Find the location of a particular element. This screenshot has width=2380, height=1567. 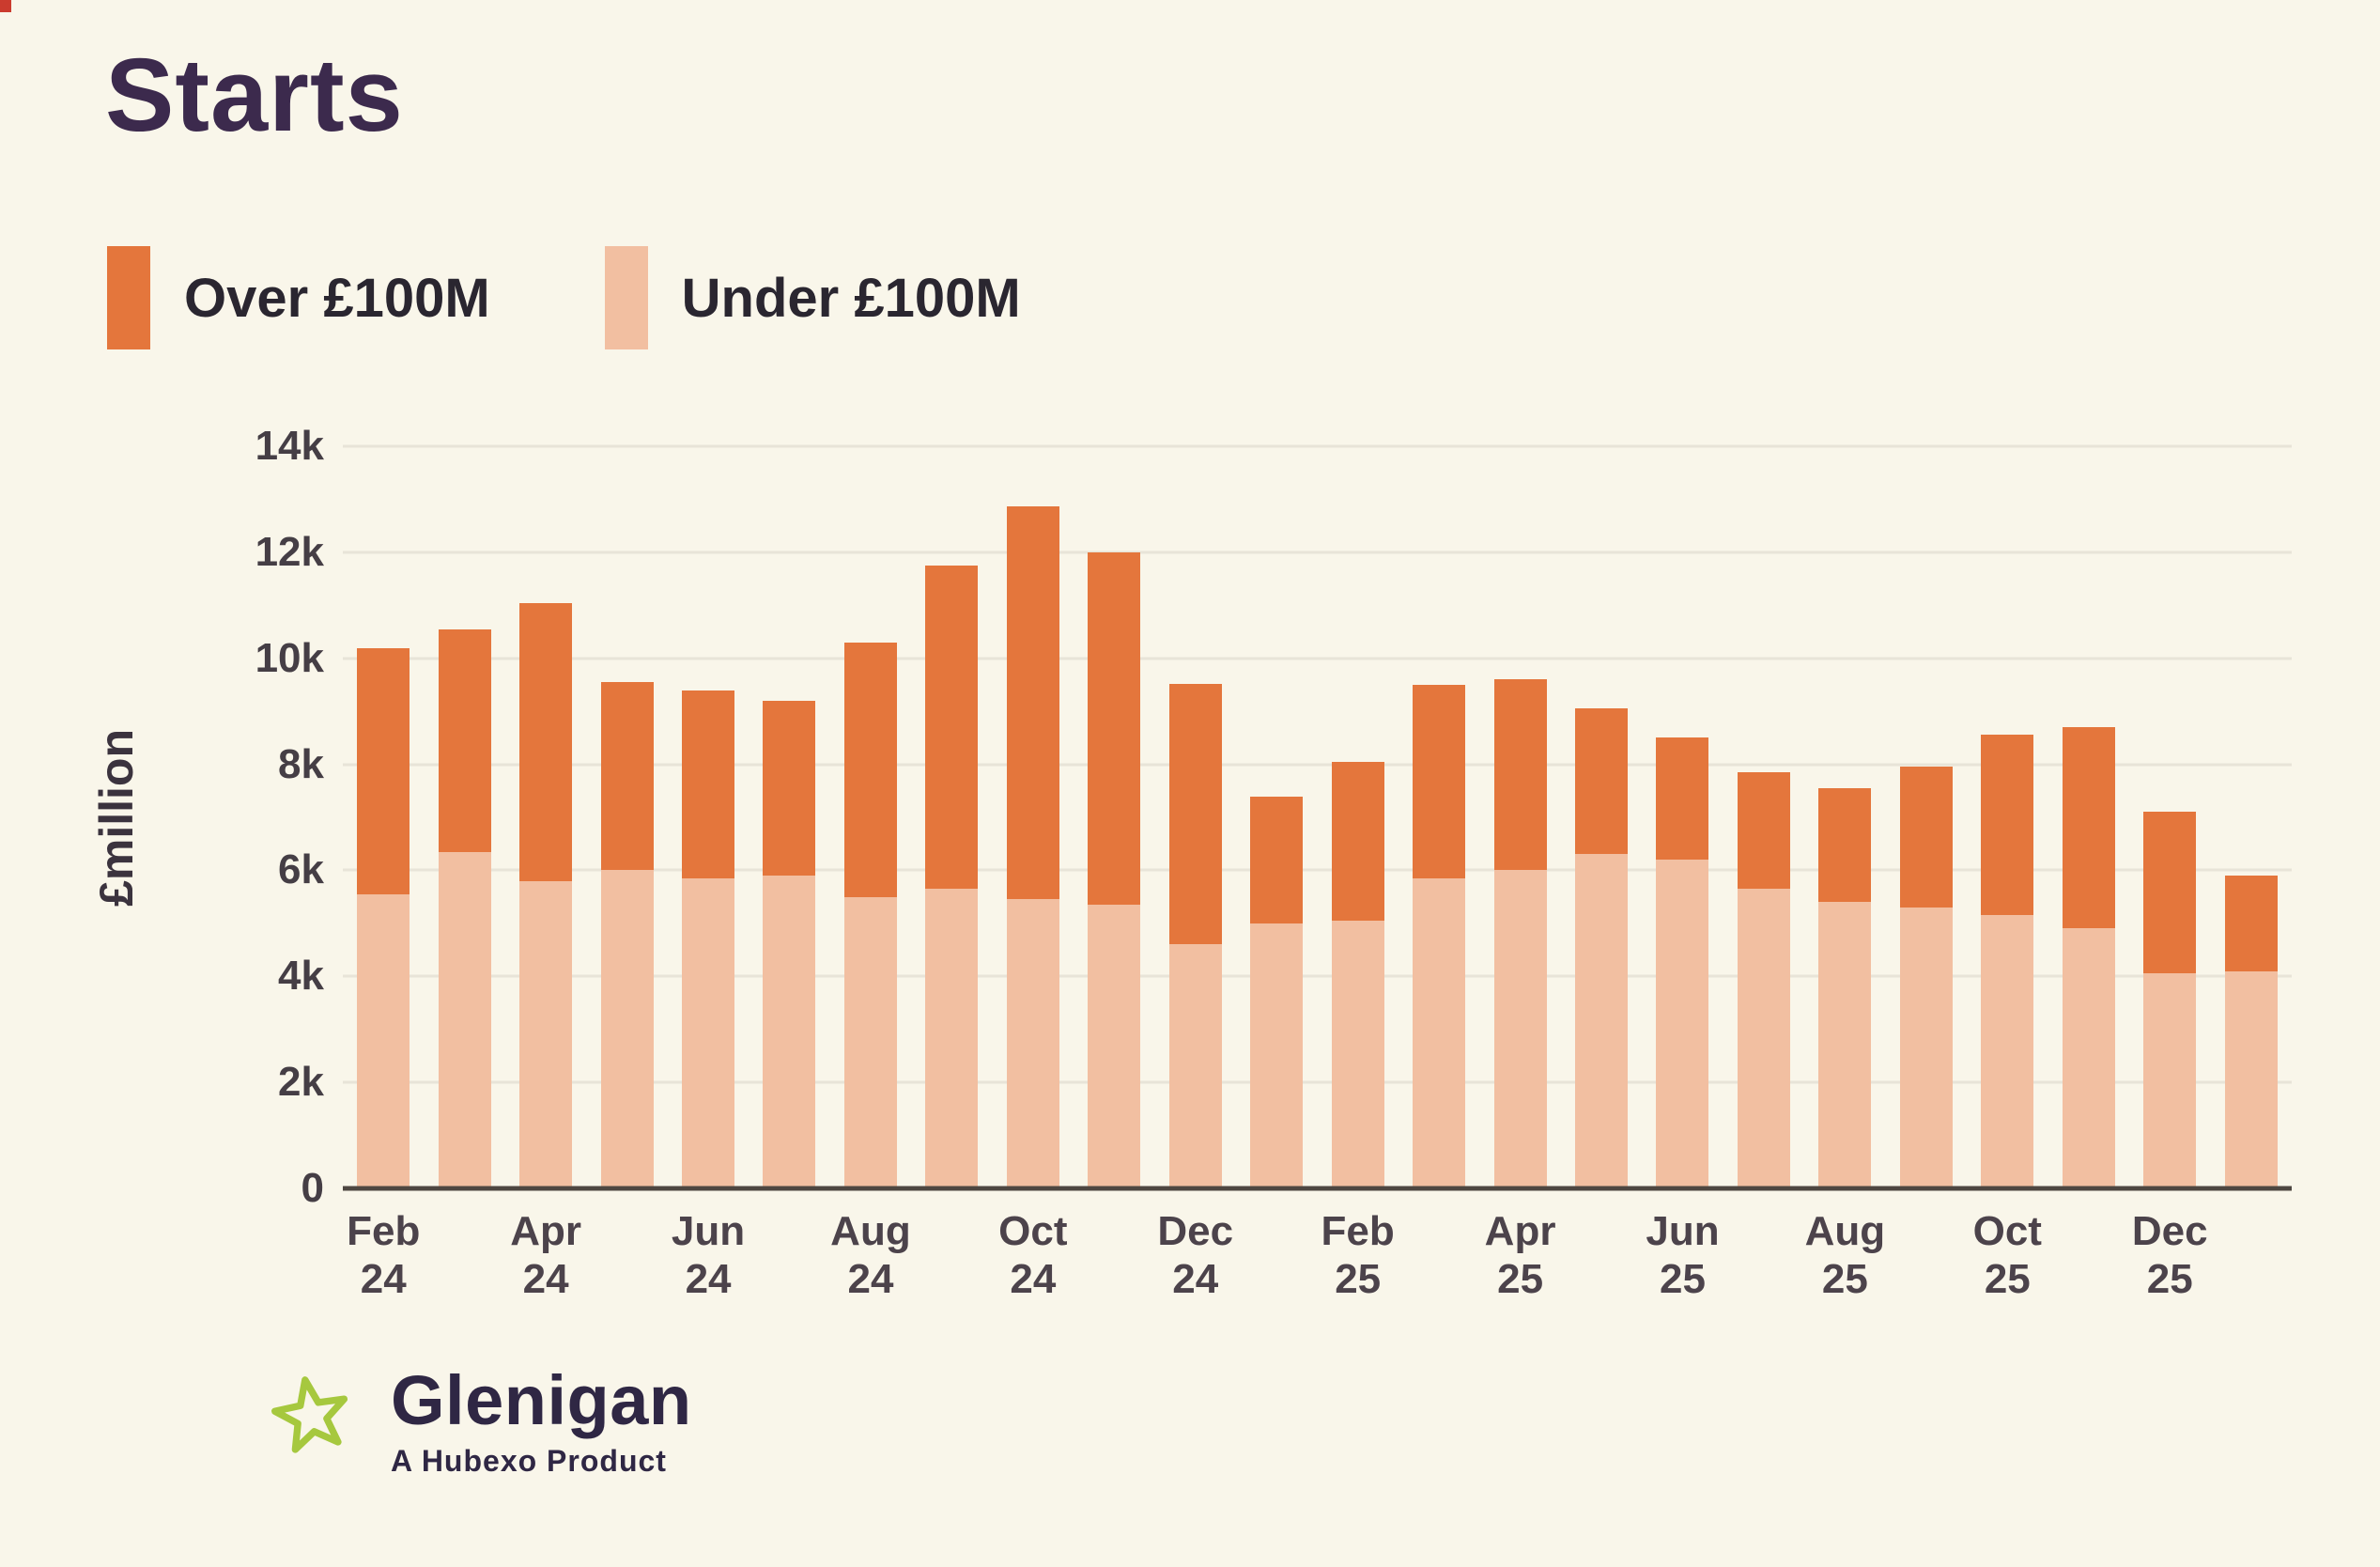

legend: Over £100M Under £100M is located at coordinates (564, 297).